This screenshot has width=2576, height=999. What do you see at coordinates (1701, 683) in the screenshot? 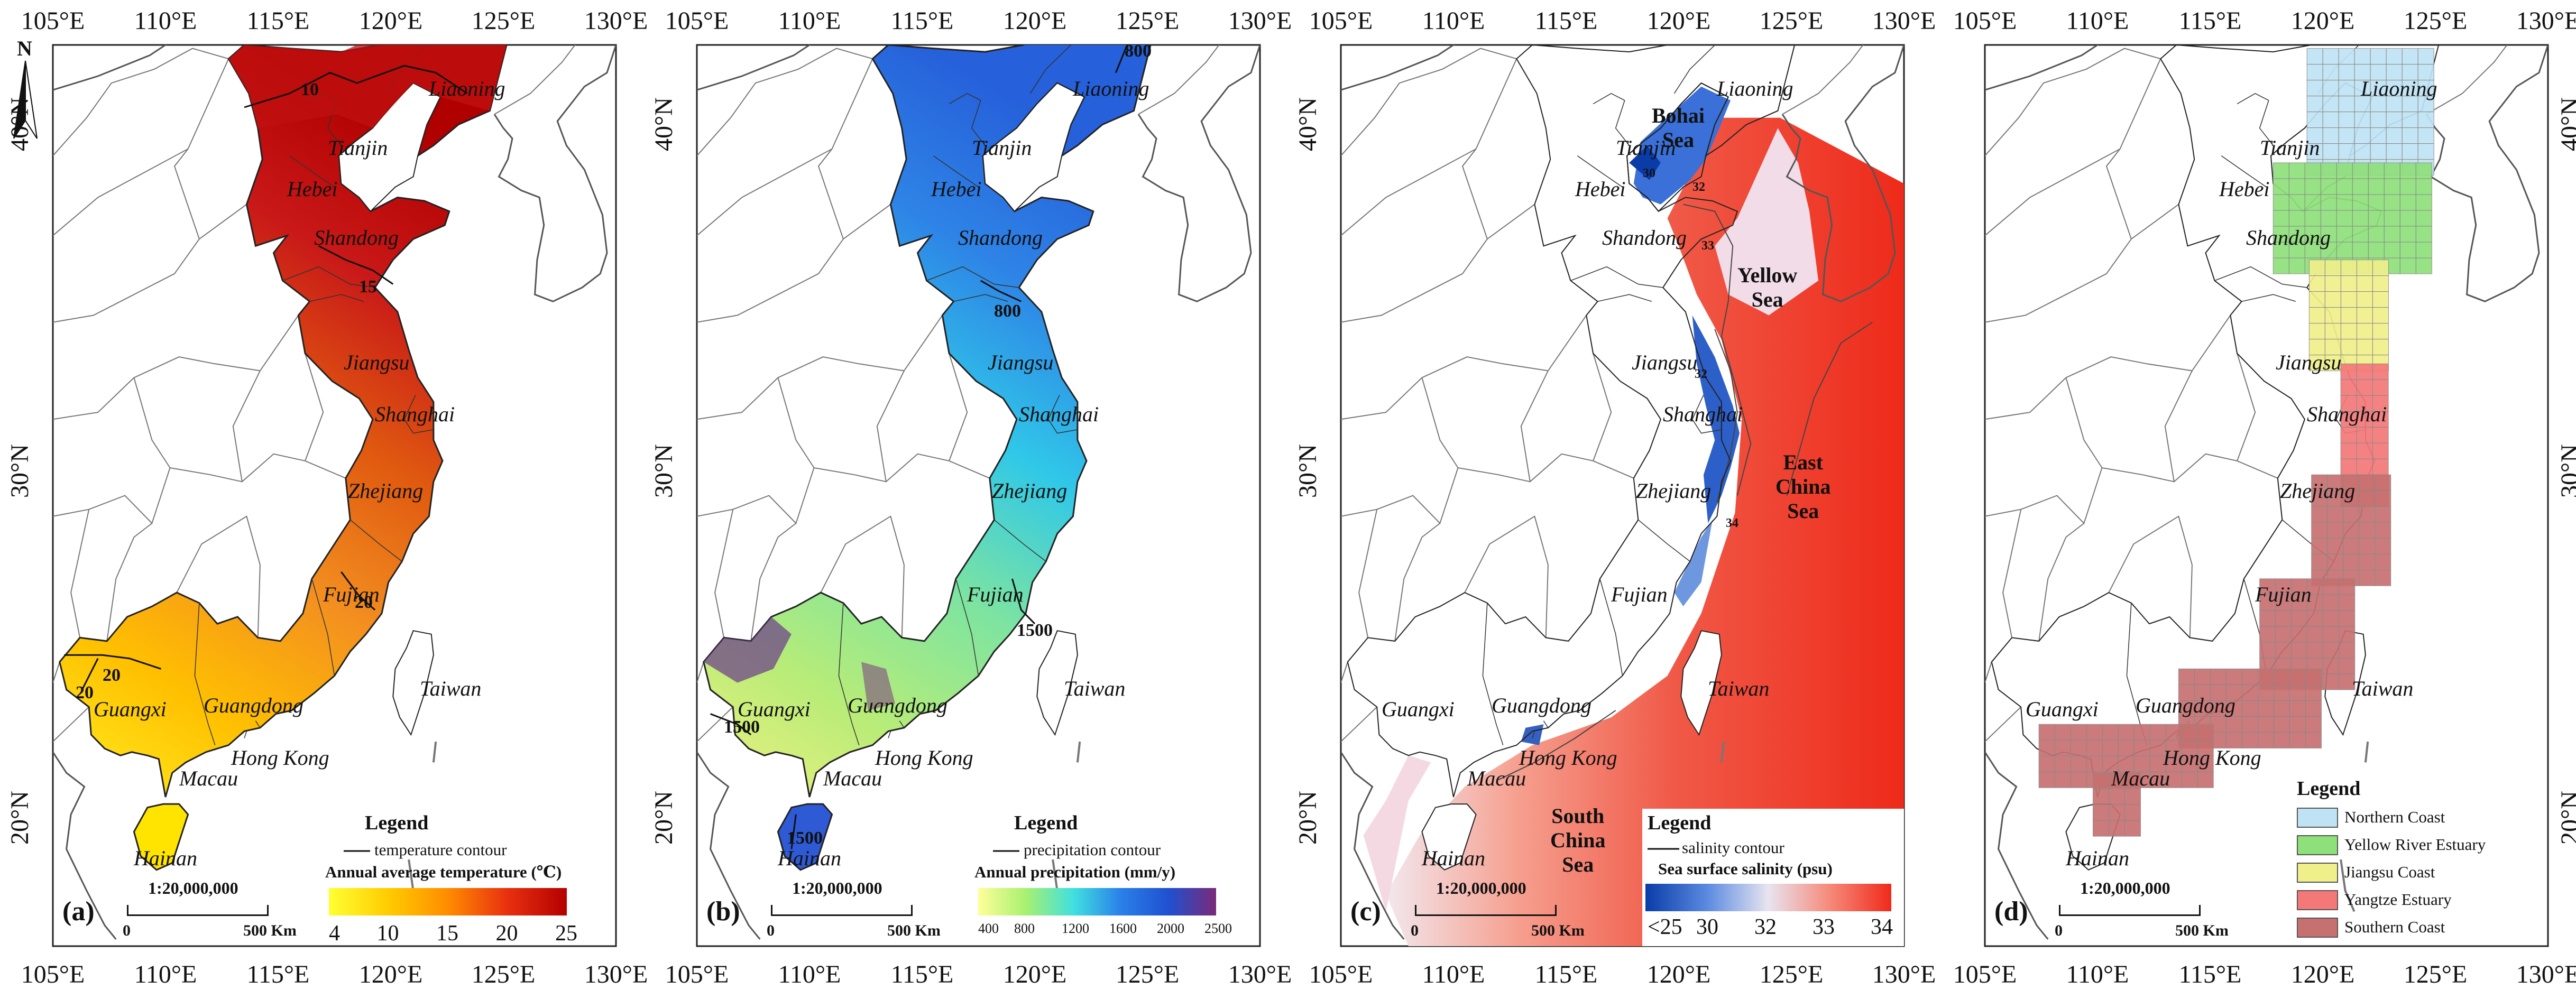
I see `taiwan-island` at bounding box center [1701, 683].